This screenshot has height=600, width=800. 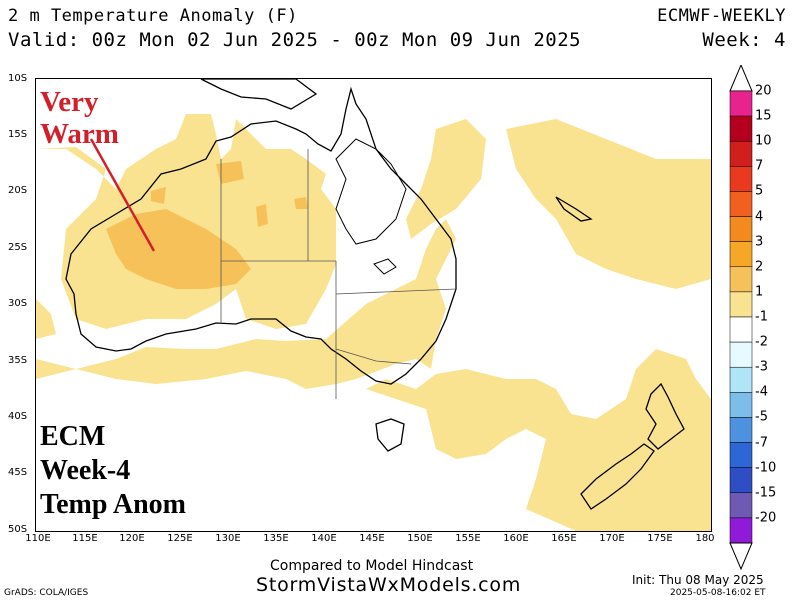 I want to click on state-borders, so click(x=338, y=274).